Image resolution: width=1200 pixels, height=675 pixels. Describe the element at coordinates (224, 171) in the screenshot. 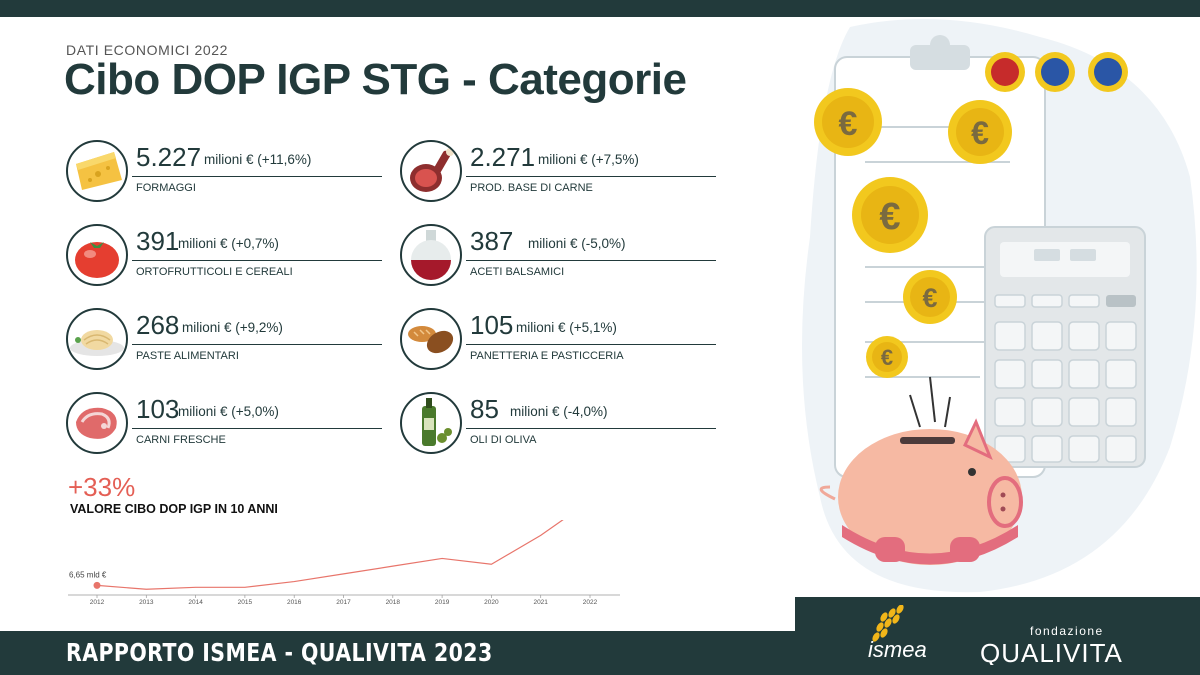

I see `category-item: 5.227 milioni € (+11,6%) FORMAGGI` at that location.